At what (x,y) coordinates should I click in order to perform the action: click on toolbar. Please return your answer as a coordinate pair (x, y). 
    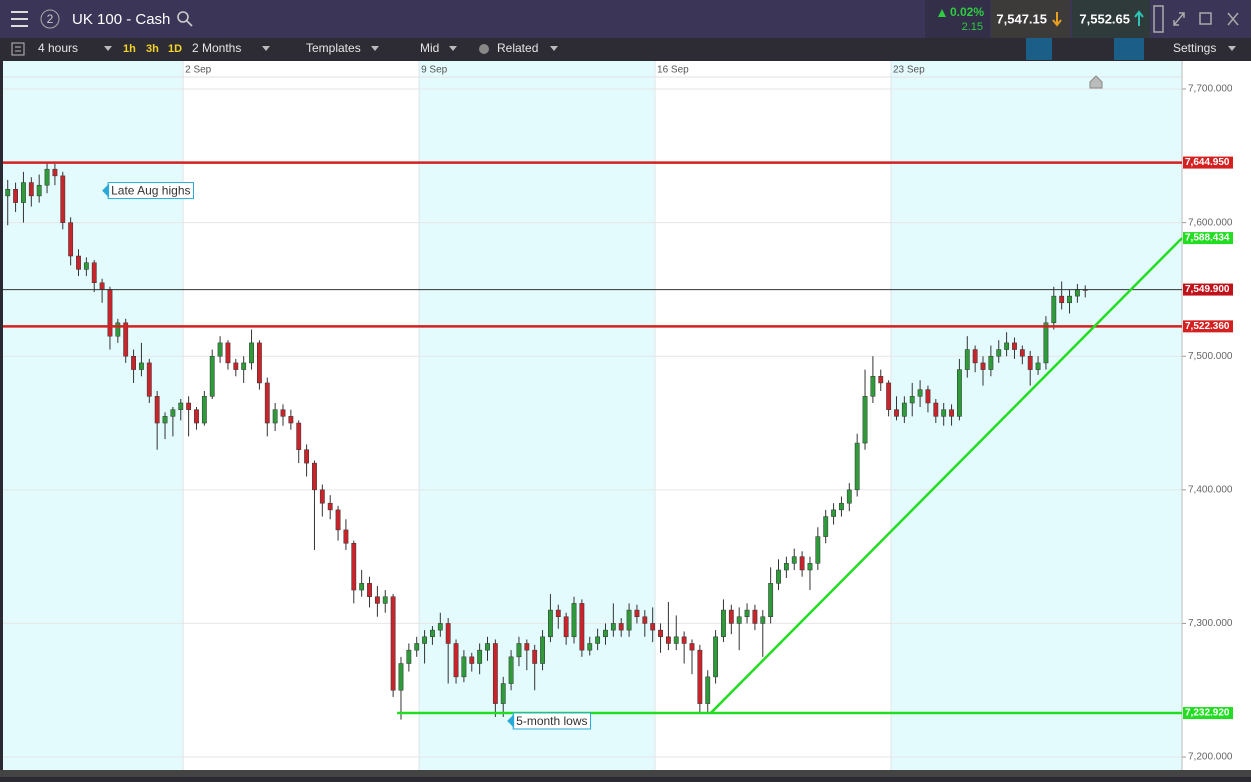
    Looking at the image, I should click on (625, 49).